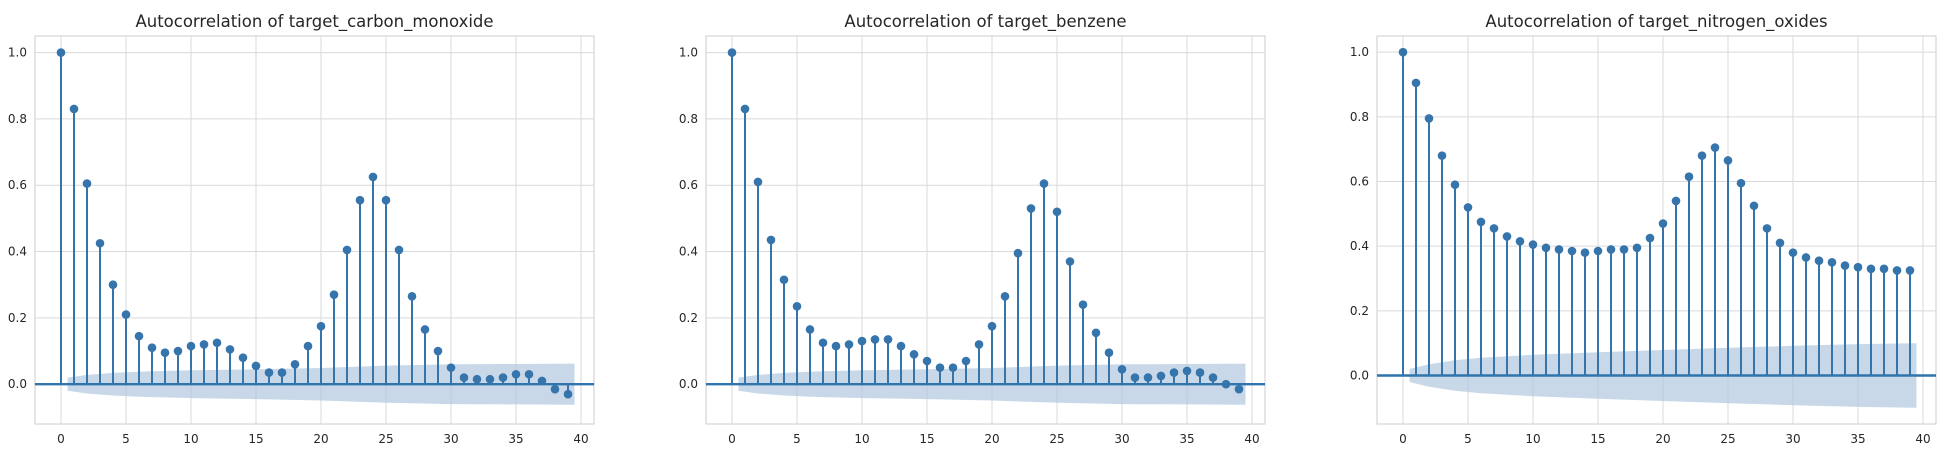 Image resolution: width=1960 pixels, height=462 pixels. I want to click on x-tick-label: 30, so click(1121, 439).